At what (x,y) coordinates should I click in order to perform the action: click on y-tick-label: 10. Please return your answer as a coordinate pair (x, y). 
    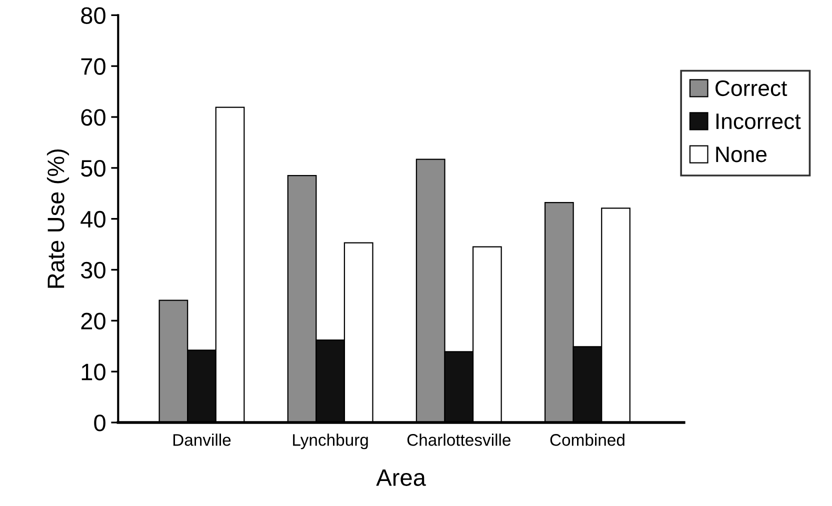
    Looking at the image, I should click on (94, 372).